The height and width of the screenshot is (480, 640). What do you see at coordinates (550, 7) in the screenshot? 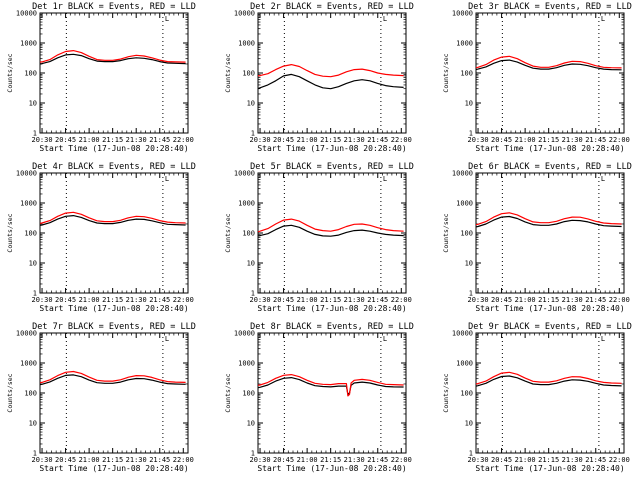
I see `panel-title: Det 3r BLACK = Events, RED = LLD` at bounding box center [550, 7].